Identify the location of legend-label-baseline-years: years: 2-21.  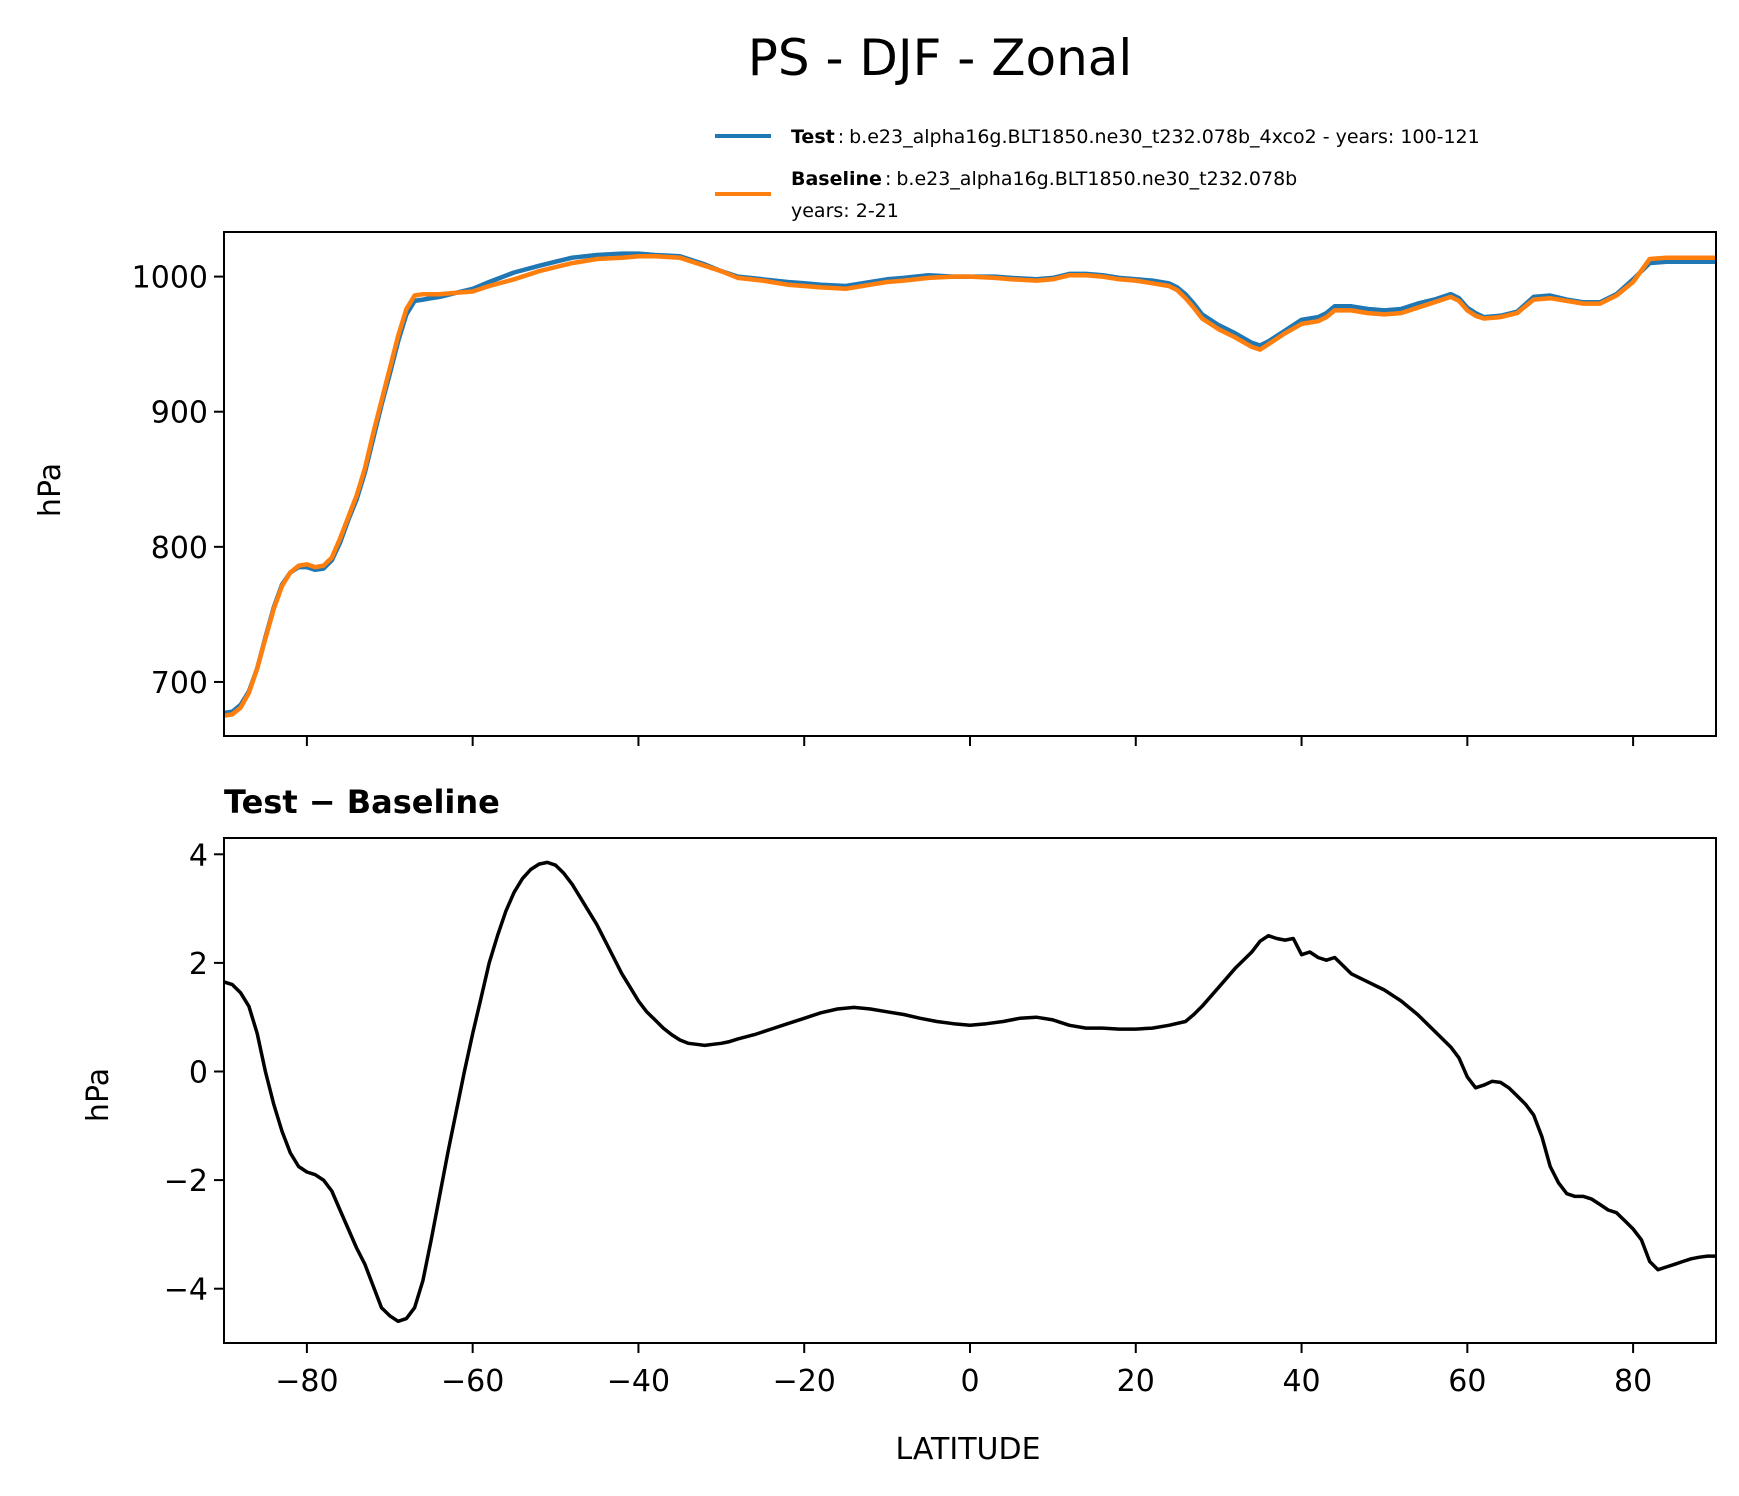
(845, 211).